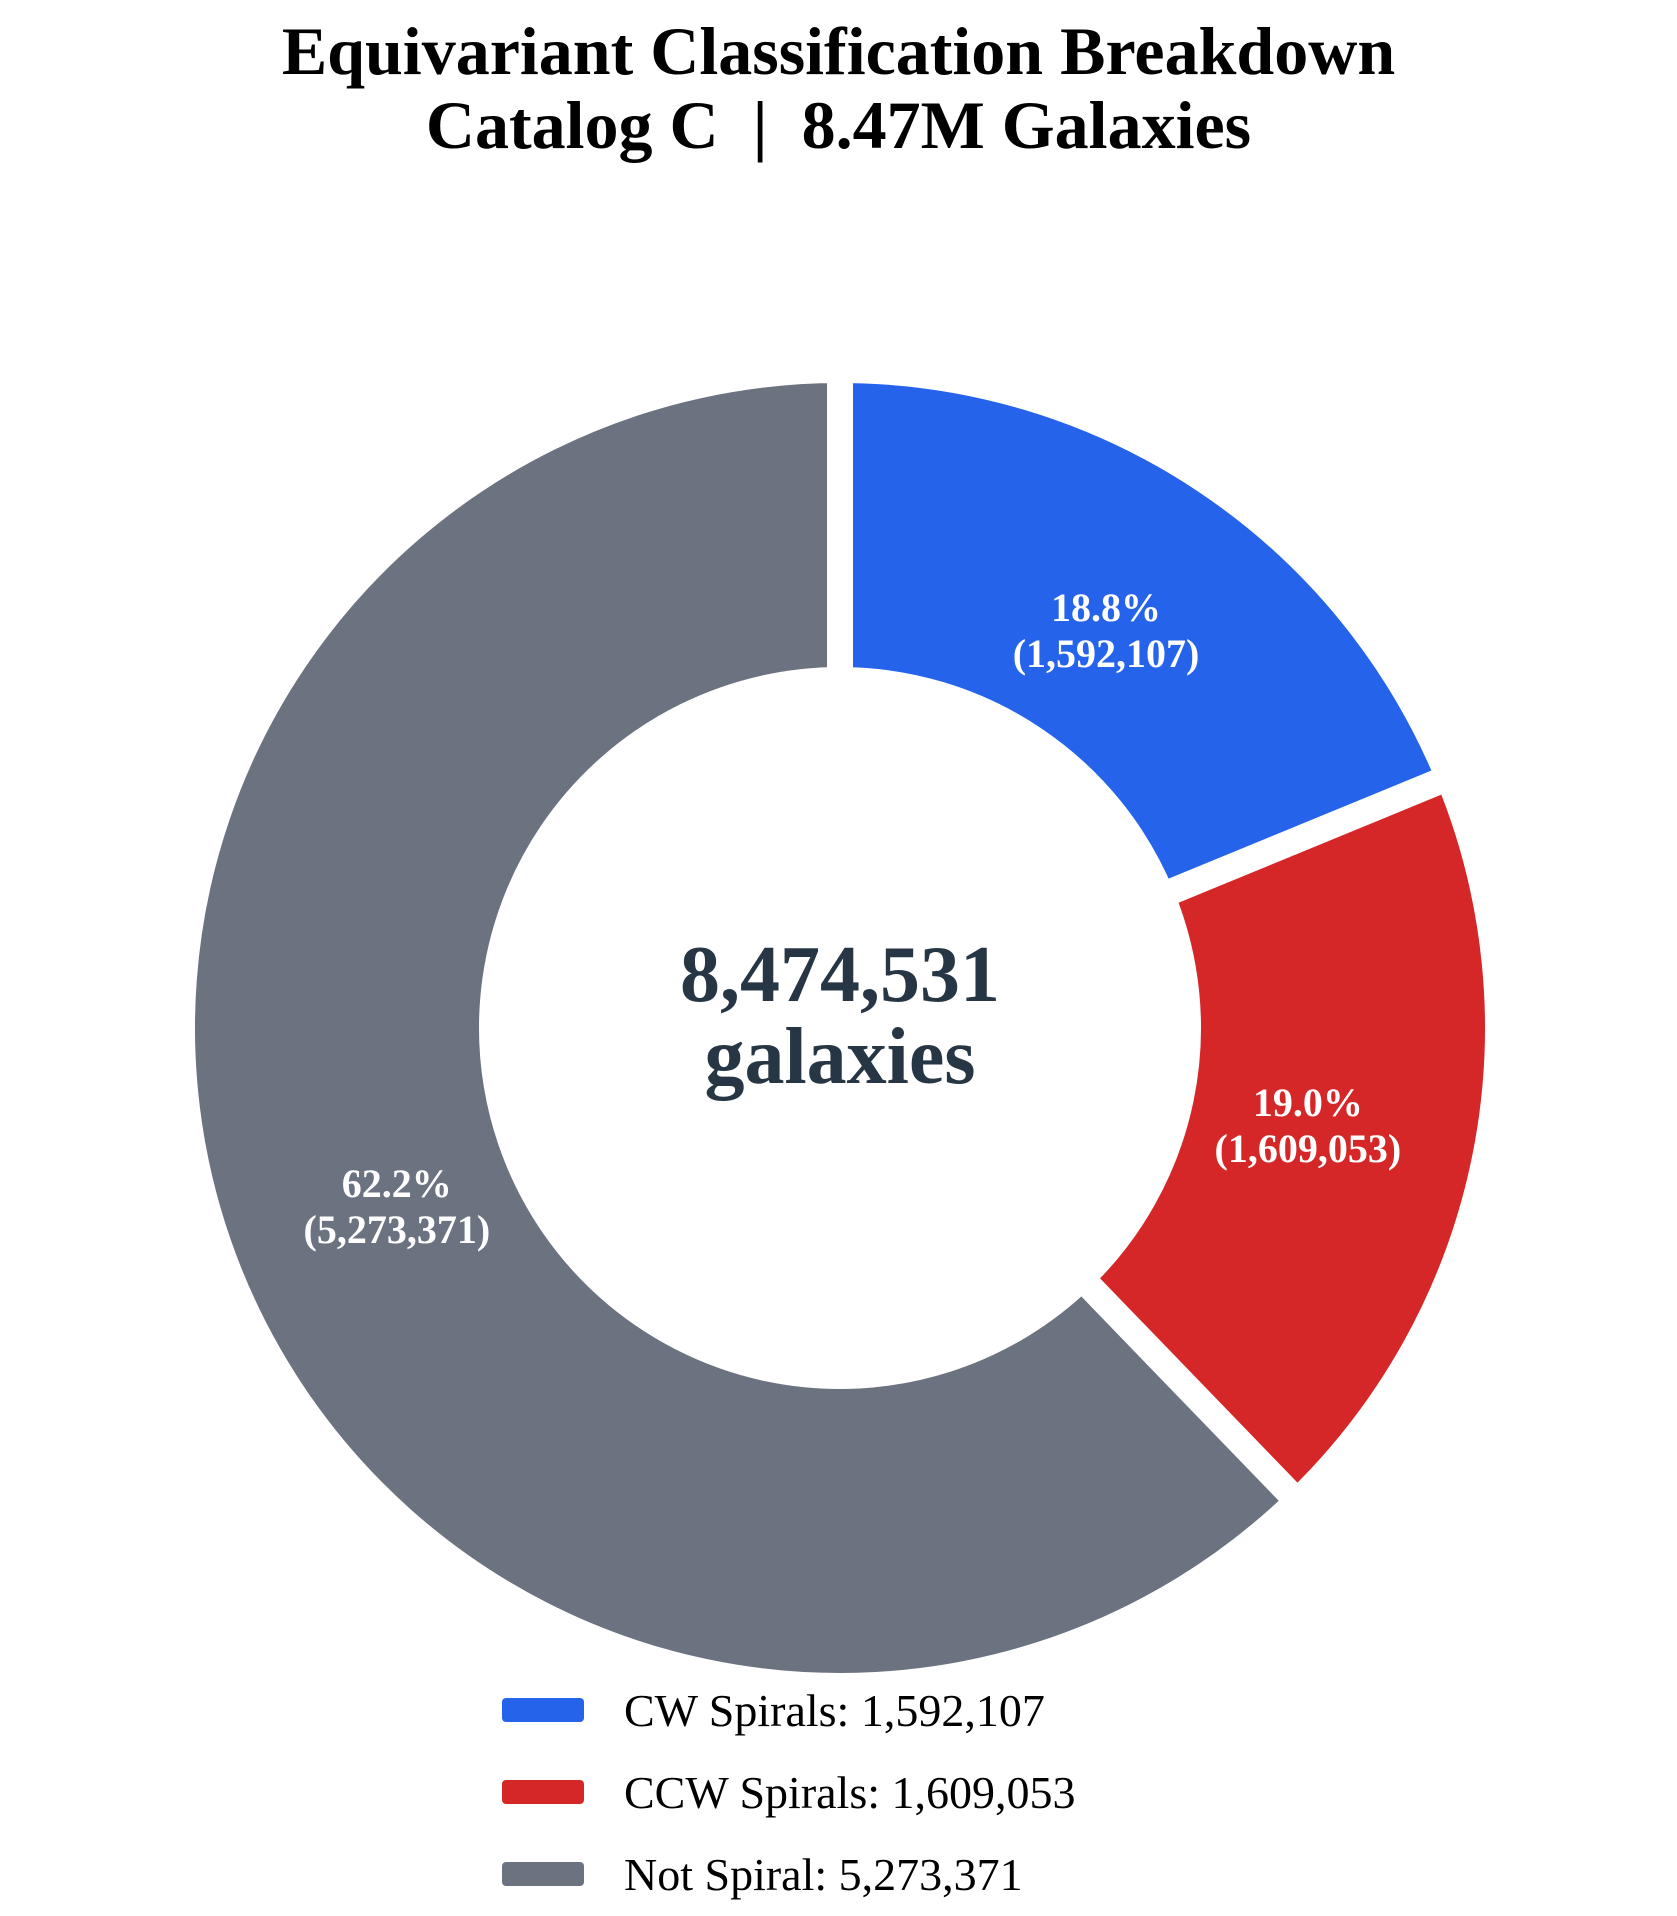  What do you see at coordinates (543, 1792) in the screenshot?
I see `legend-swatch-ccw-spirals` at bounding box center [543, 1792].